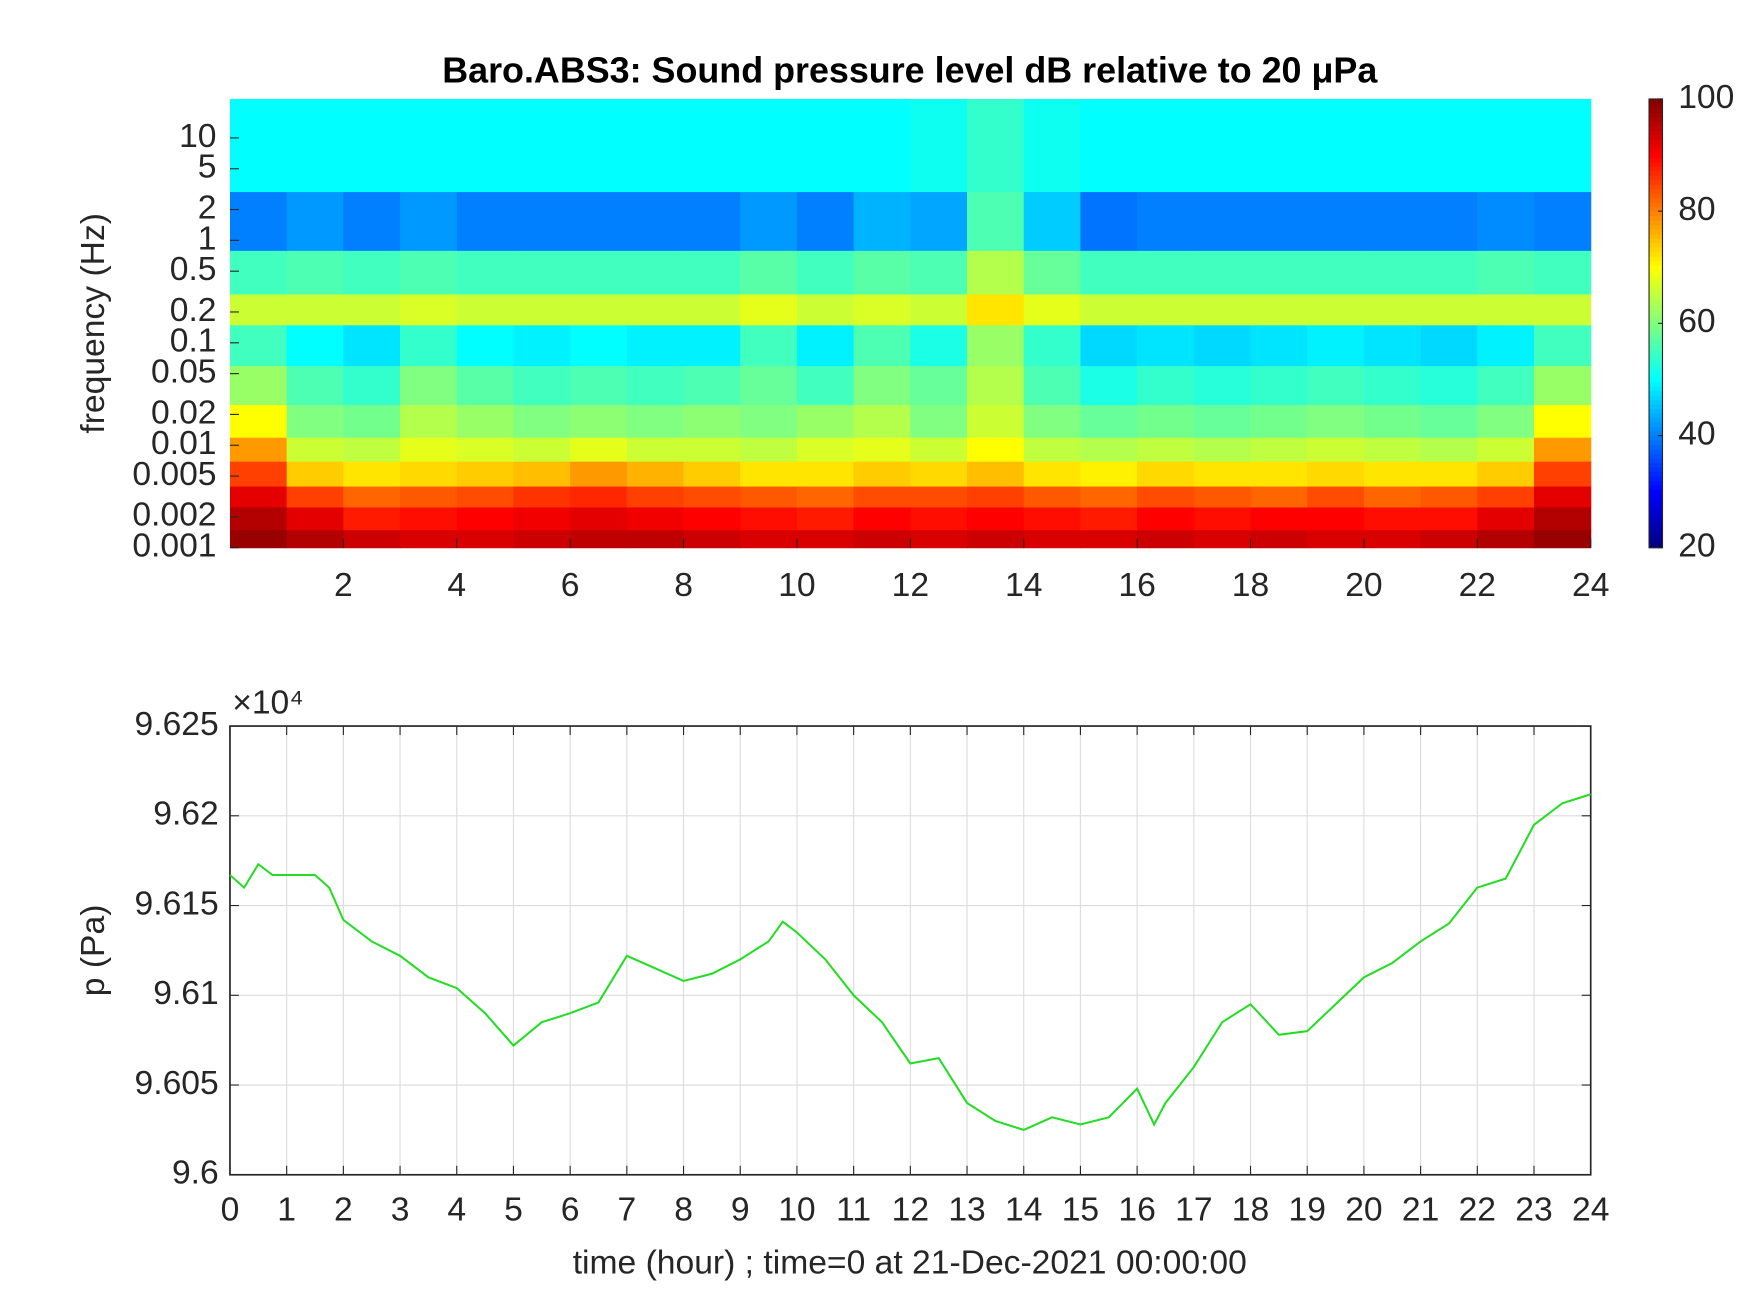 The width and height of the screenshot is (1750, 1313). What do you see at coordinates (207, 167) in the screenshot?
I see `y-tick-label: 5` at bounding box center [207, 167].